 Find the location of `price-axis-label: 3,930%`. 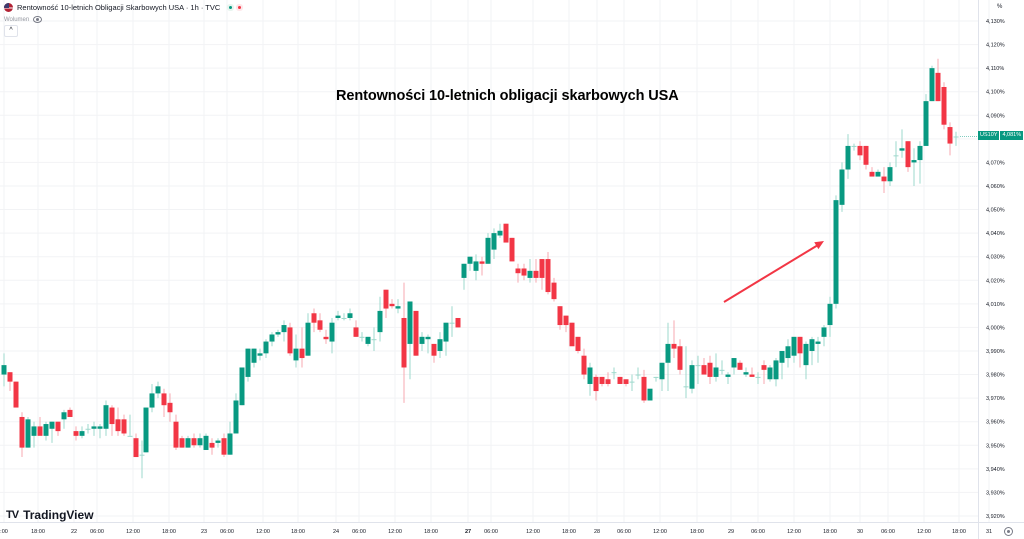

price-axis-label: 3,930% is located at coordinates (995, 493).